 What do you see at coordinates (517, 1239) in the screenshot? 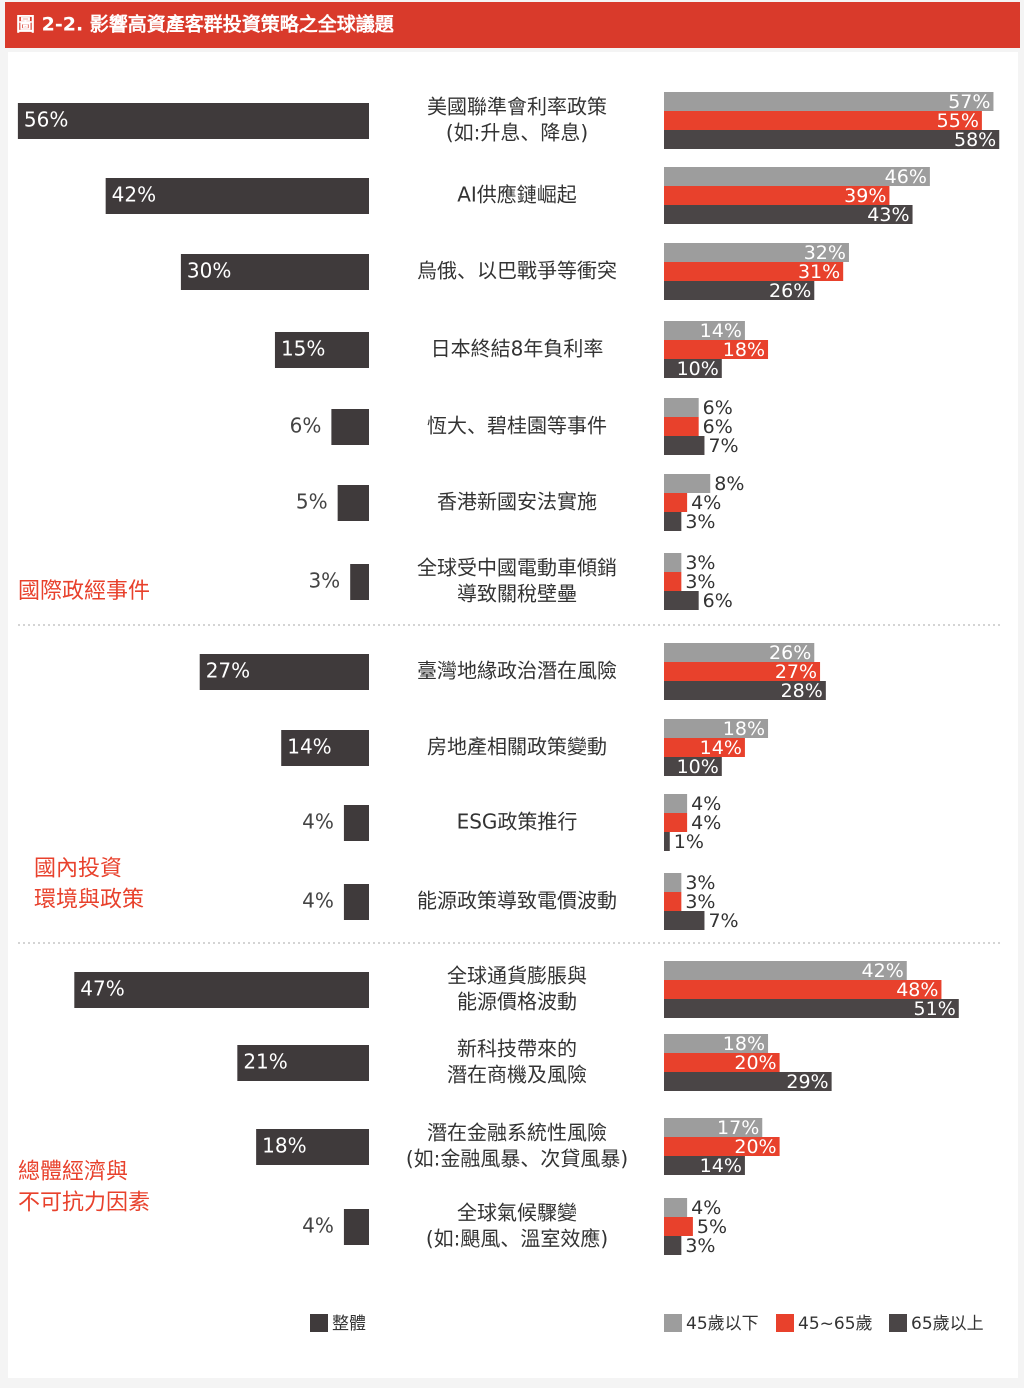
I see `category-label: (如:颶風、溫室效應)` at bounding box center [517, 1239].